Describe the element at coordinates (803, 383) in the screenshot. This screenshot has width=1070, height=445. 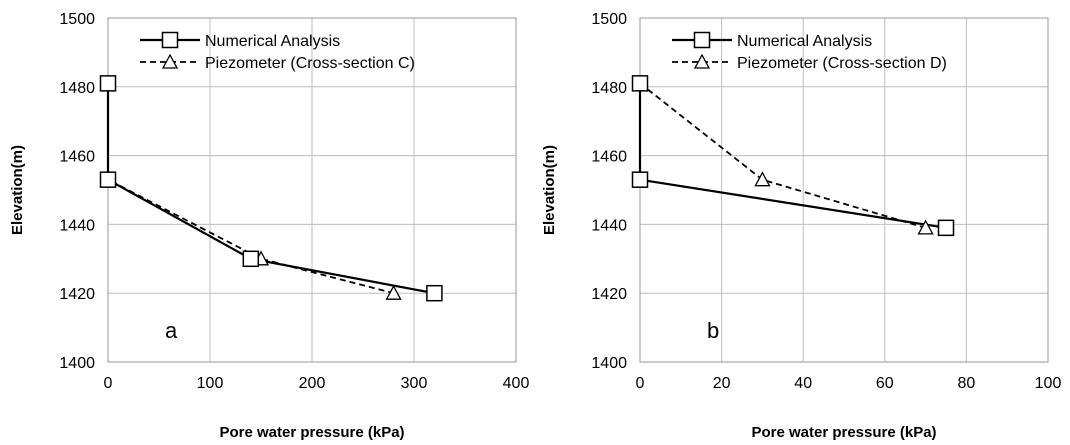
I see `x-tick-label: 40` at that location.